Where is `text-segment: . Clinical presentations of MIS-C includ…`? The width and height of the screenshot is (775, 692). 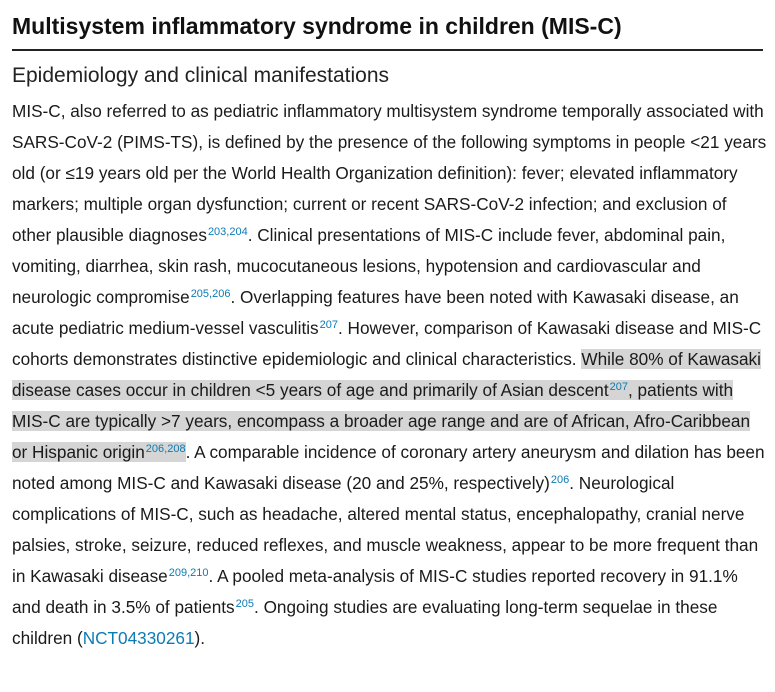
text-segment: . Clinical presentations of MIS-C includ… is located at coordinates (369, 266).